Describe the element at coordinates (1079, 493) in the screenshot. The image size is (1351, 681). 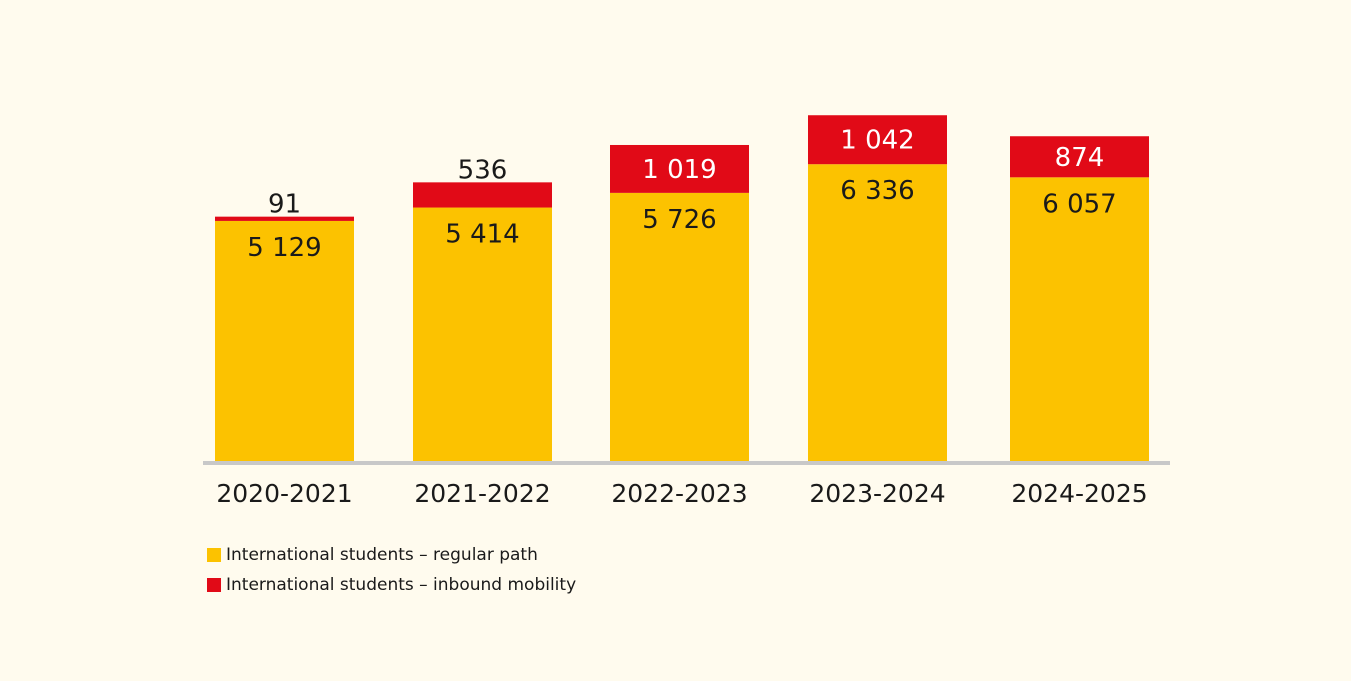
I see `x-tick-label: 2024-2025` at that location.